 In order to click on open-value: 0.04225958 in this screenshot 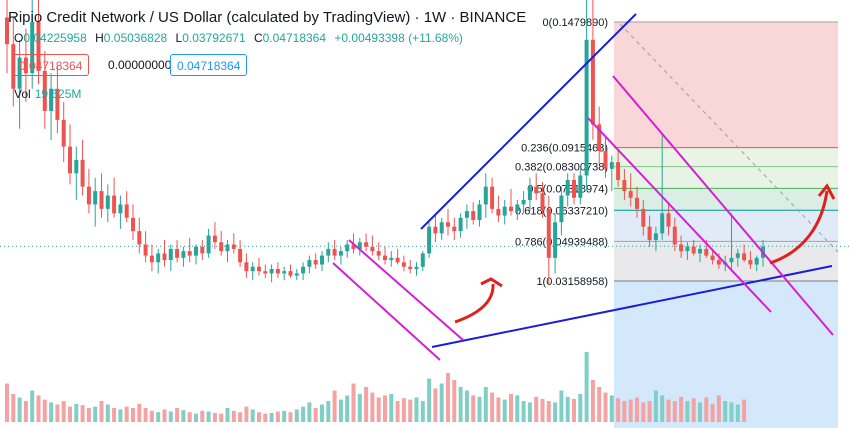, I will do `click(55, 38)`.